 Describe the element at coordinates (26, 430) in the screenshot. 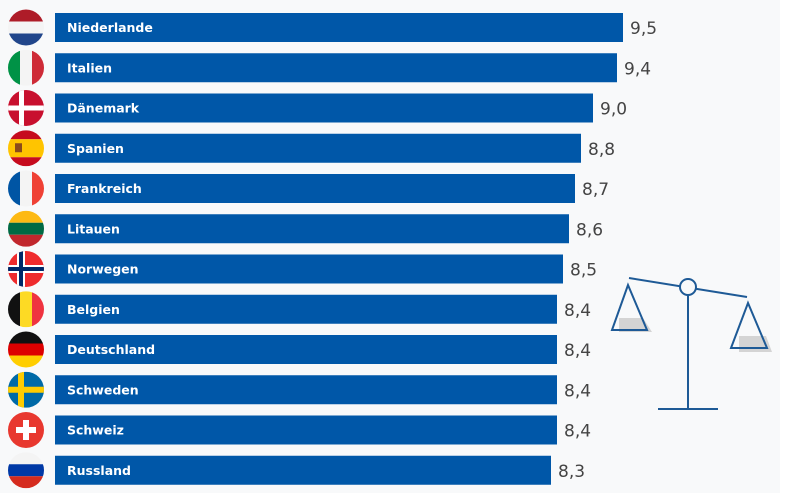

I see `flag-icon-ch` at that location.